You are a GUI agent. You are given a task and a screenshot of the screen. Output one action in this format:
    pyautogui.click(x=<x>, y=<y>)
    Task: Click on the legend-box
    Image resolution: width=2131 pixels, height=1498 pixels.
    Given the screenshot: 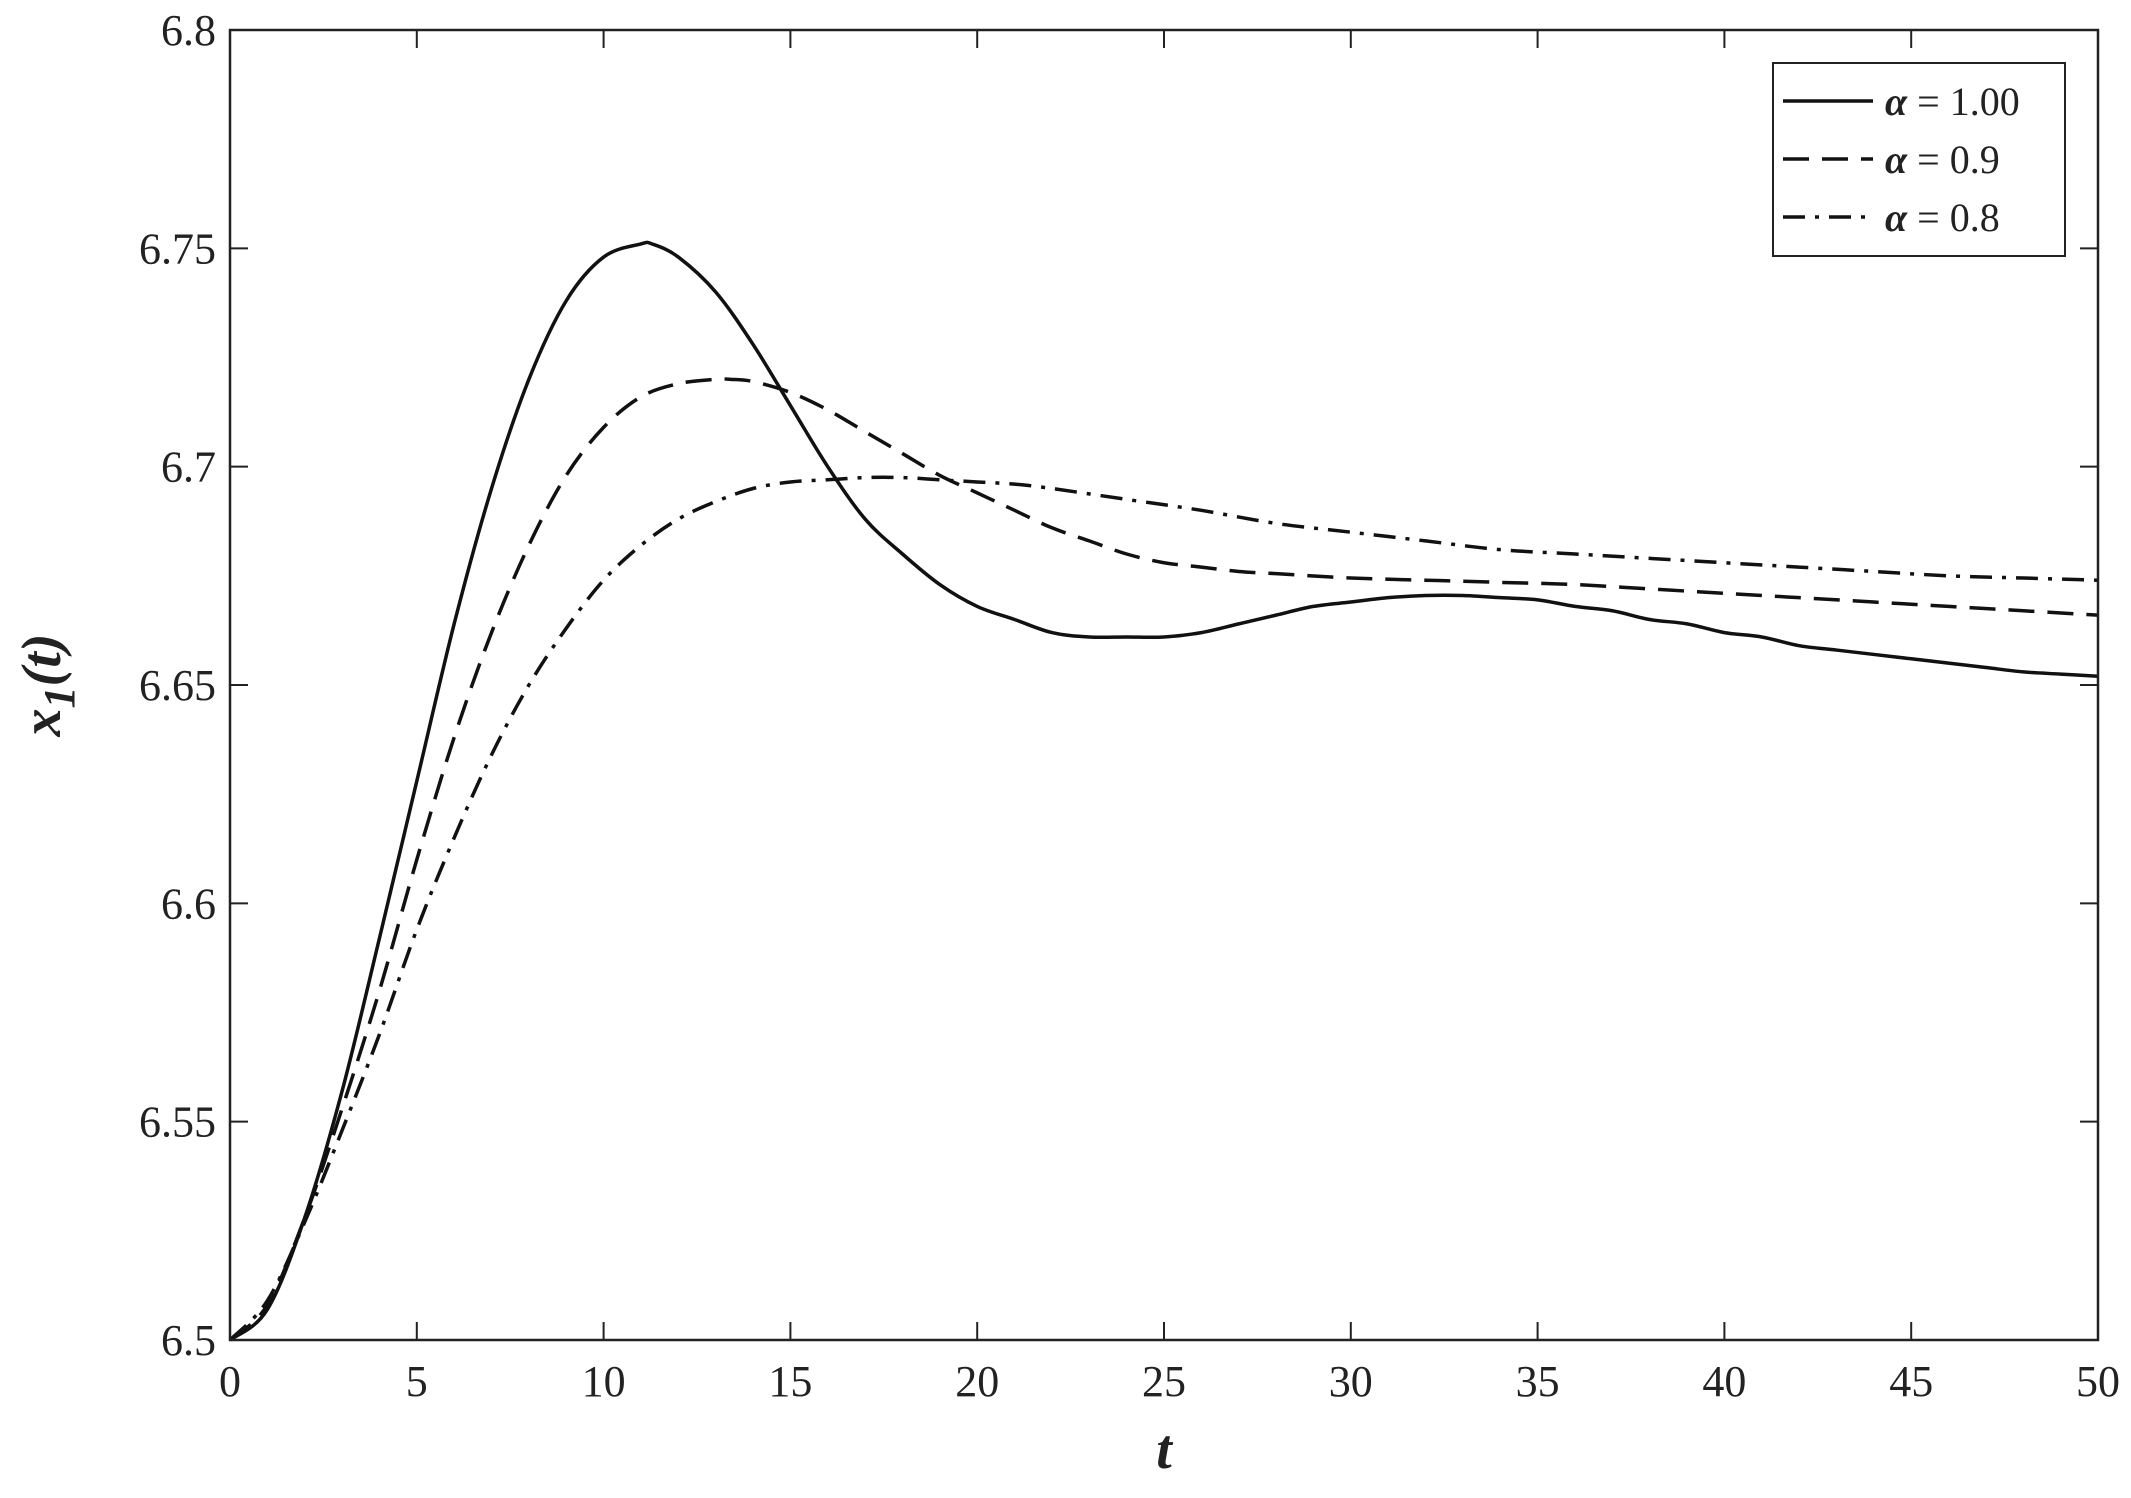 What is the action you would take?
    pyautogui.click(x=1919, y=159)
    